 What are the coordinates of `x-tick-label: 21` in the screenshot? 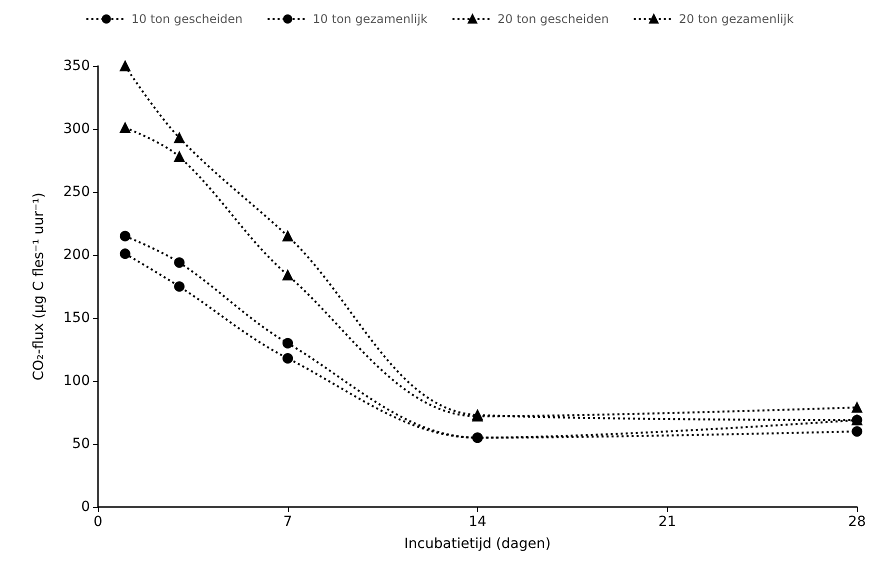 It's located at (667, 522).